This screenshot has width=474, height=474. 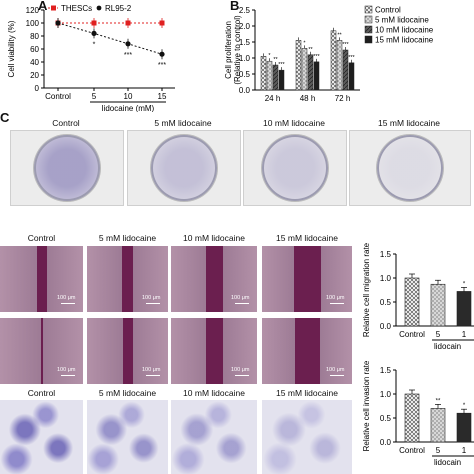 I want to click on x-tick-label: 10, so click(x=128, y=96).